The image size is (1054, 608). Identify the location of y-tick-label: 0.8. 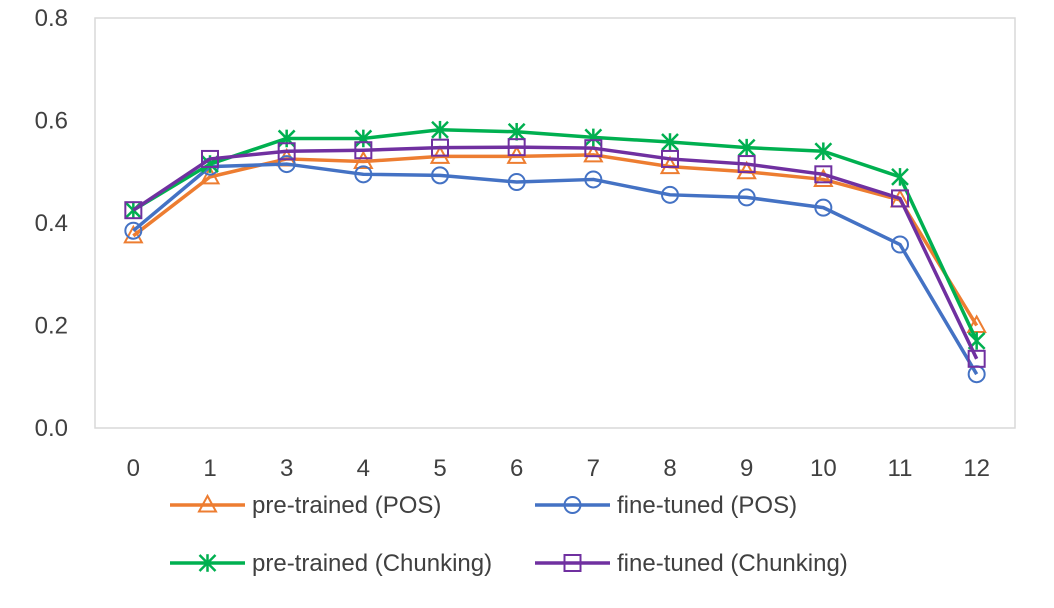
(51, 18).